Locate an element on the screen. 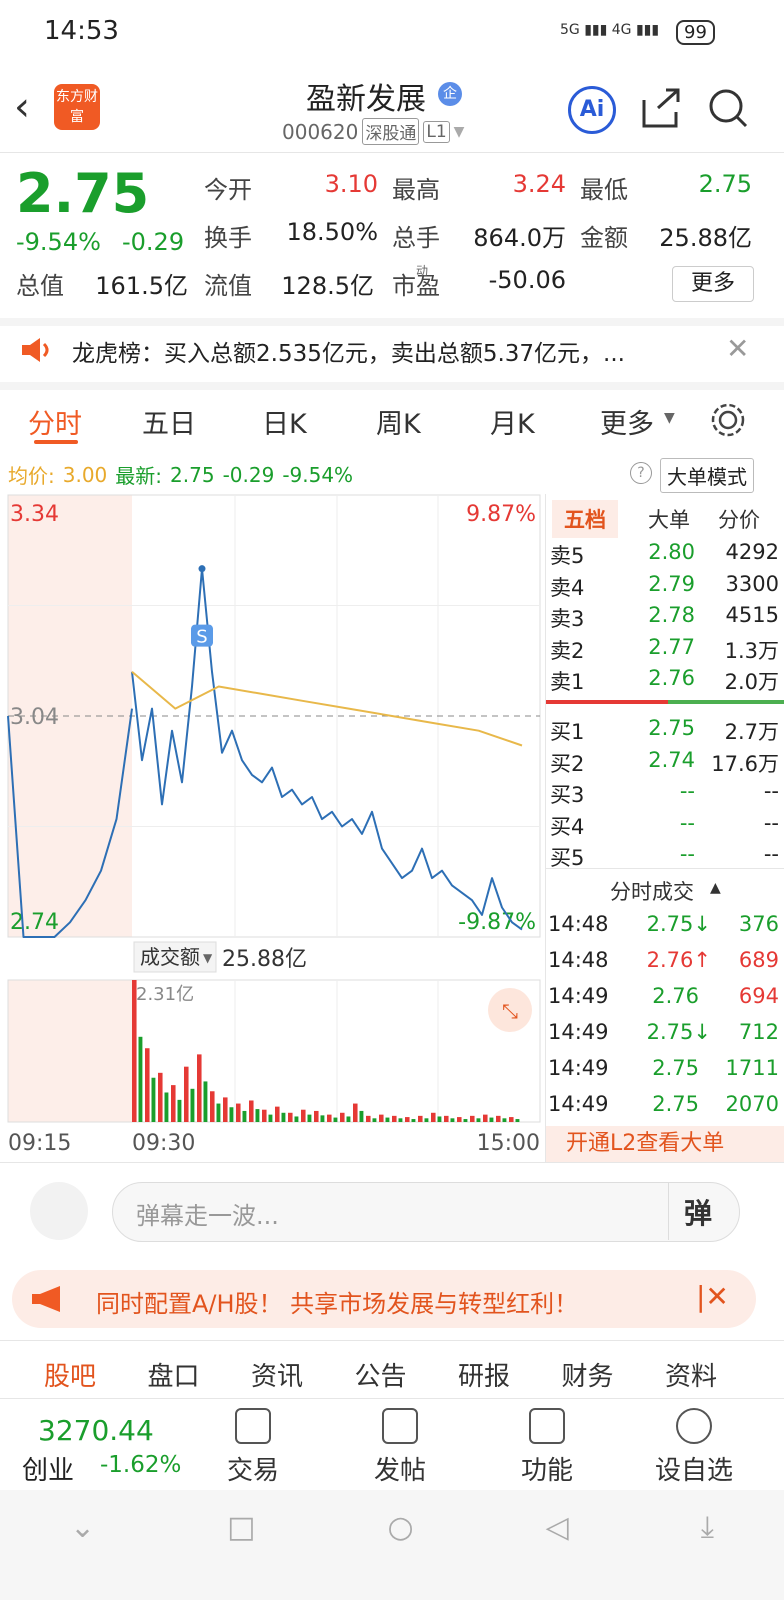  action-label: 发帖 is located at coordinates (399, 1471).